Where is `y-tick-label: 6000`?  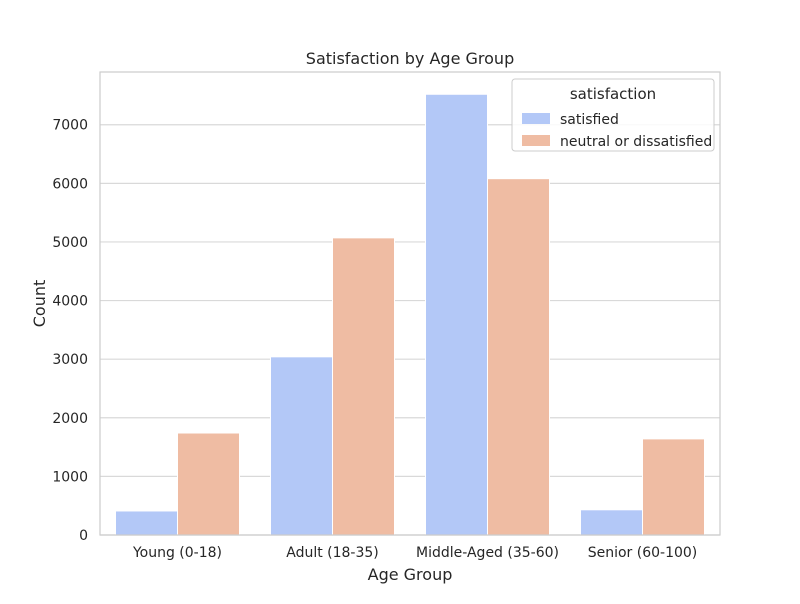 y-tick-label: 6000 is located at coordinates (70, 184).